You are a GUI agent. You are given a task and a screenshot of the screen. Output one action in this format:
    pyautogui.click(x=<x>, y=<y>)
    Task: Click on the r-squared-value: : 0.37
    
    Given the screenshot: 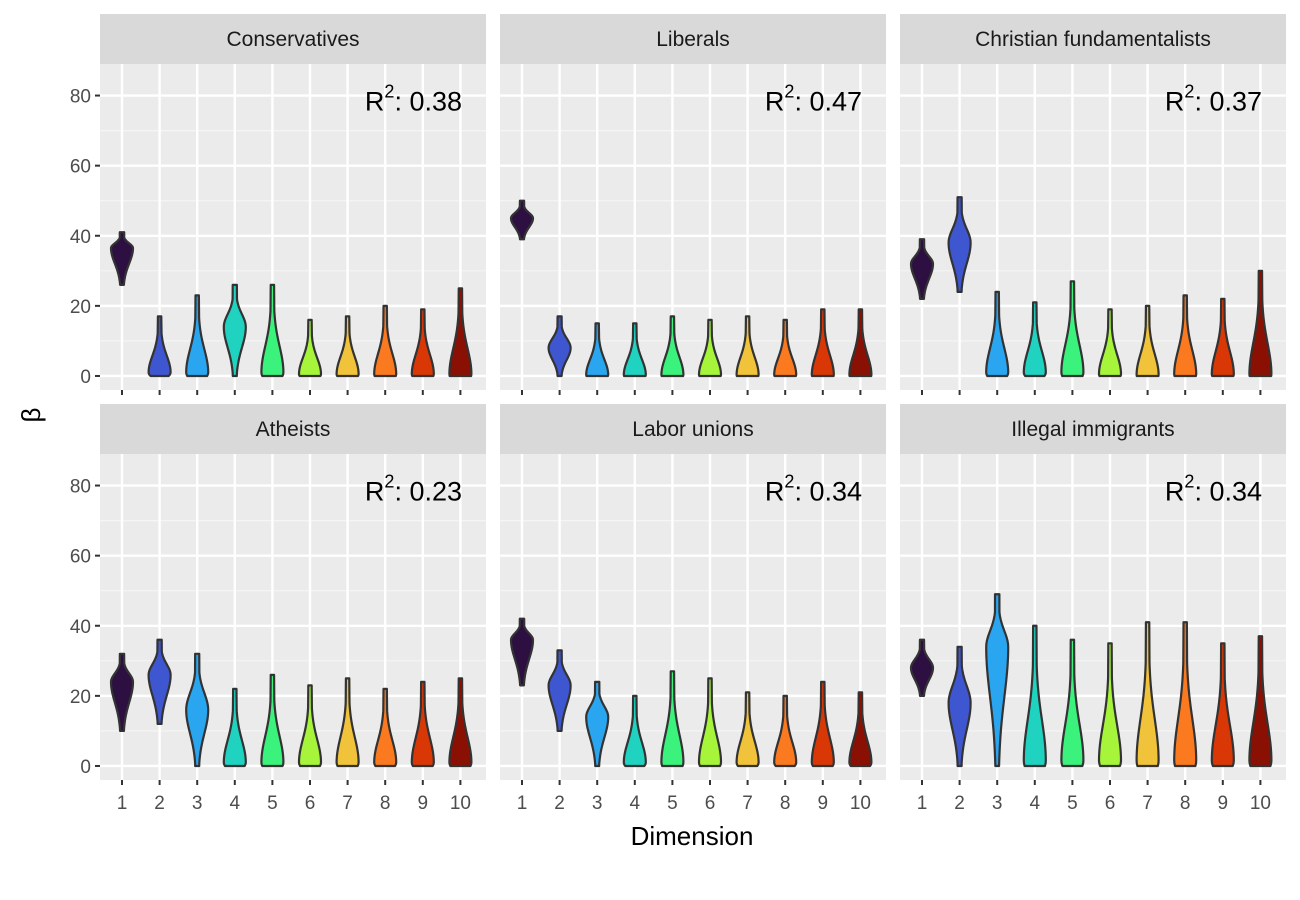 What is the action you would take?
    pyautogui.click(x=1228, y=102)
    